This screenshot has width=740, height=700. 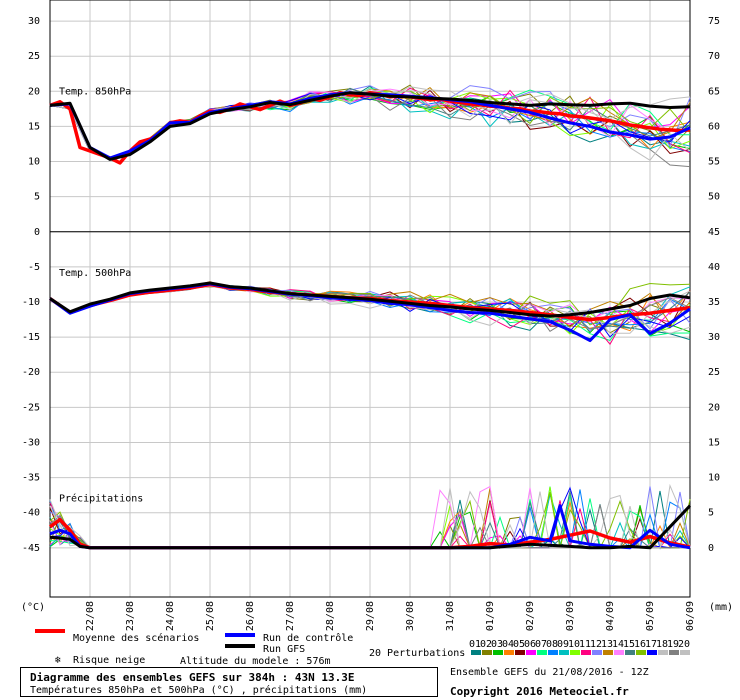 What do you see at coordinates (552, 644) in the screenshot?
I see `perturbation-number: 08` at bounding box center [552, 644].